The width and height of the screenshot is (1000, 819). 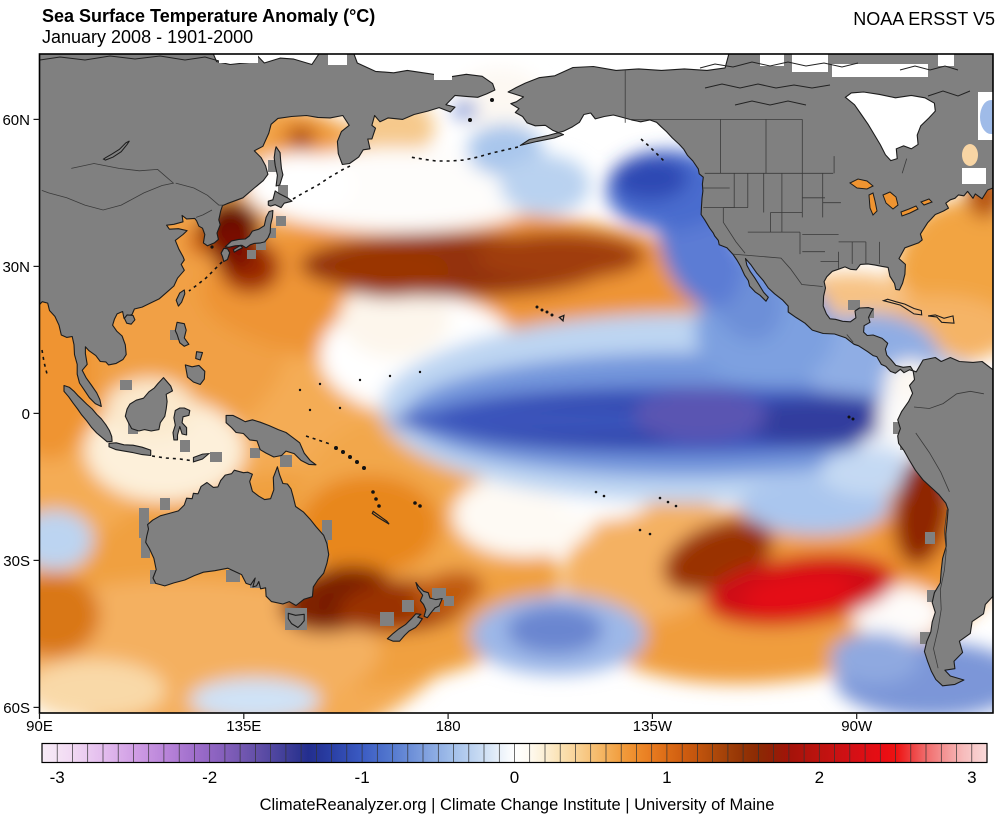 What do you see at coordinates (666, 777) in the screenshot?
I see `svg-text: 1` at bounding box center [666, 777].